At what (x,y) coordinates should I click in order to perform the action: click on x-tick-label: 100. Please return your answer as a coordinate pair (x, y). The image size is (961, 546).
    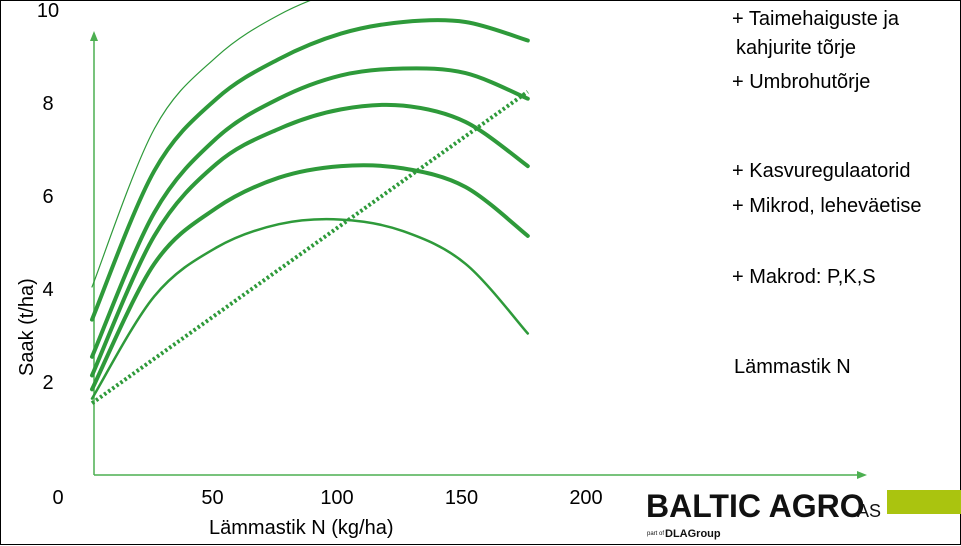
    Looking at the image, I should click on (336, 498).